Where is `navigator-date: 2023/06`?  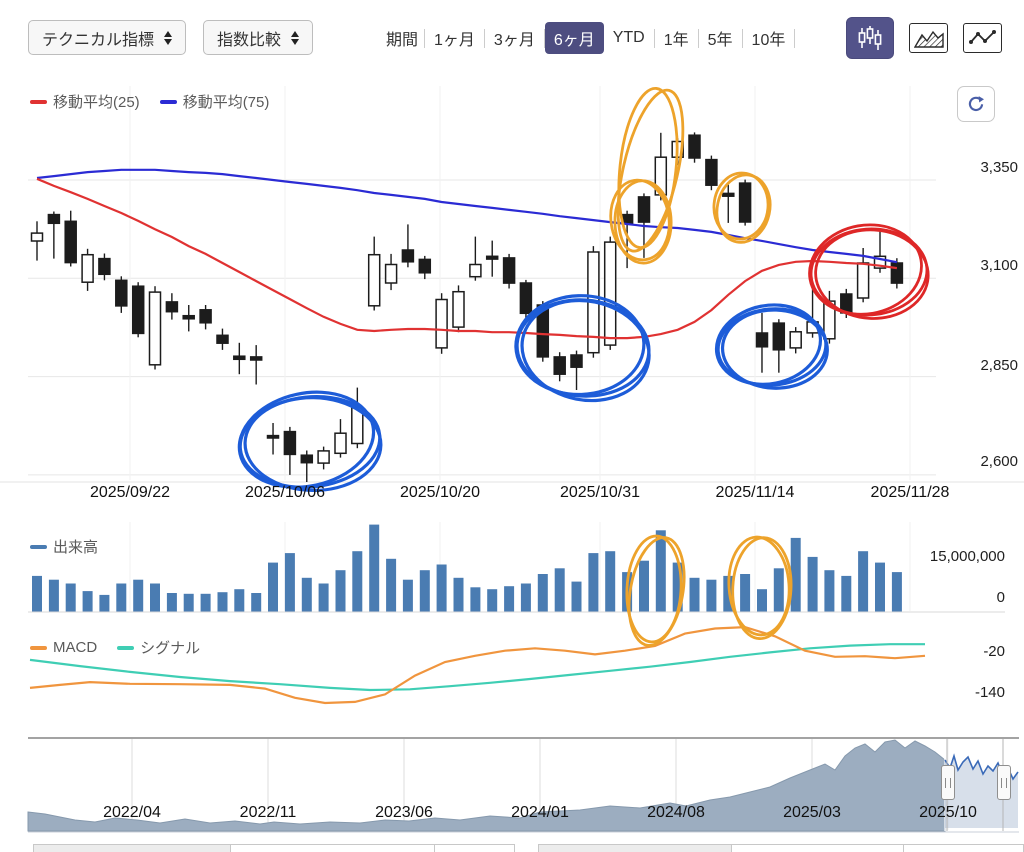
navigator-date: 2023/06 is located at coordinates (404, 812).